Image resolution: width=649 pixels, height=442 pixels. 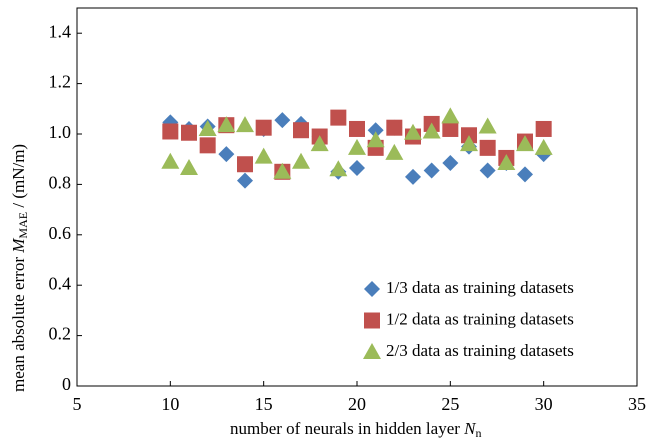 I want to click on y-tick-label: 0.2, so click(x=60, y=334).